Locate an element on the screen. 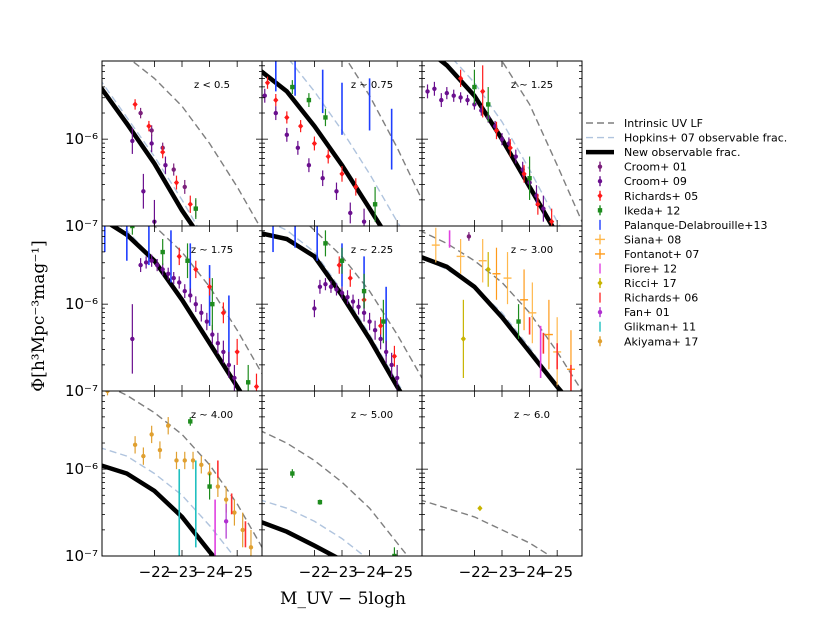 Image resolution: width=830 pixels, height=623 pixels. panel-redshift-label: z ~ 3.00 is located at coordinates (532, 250).